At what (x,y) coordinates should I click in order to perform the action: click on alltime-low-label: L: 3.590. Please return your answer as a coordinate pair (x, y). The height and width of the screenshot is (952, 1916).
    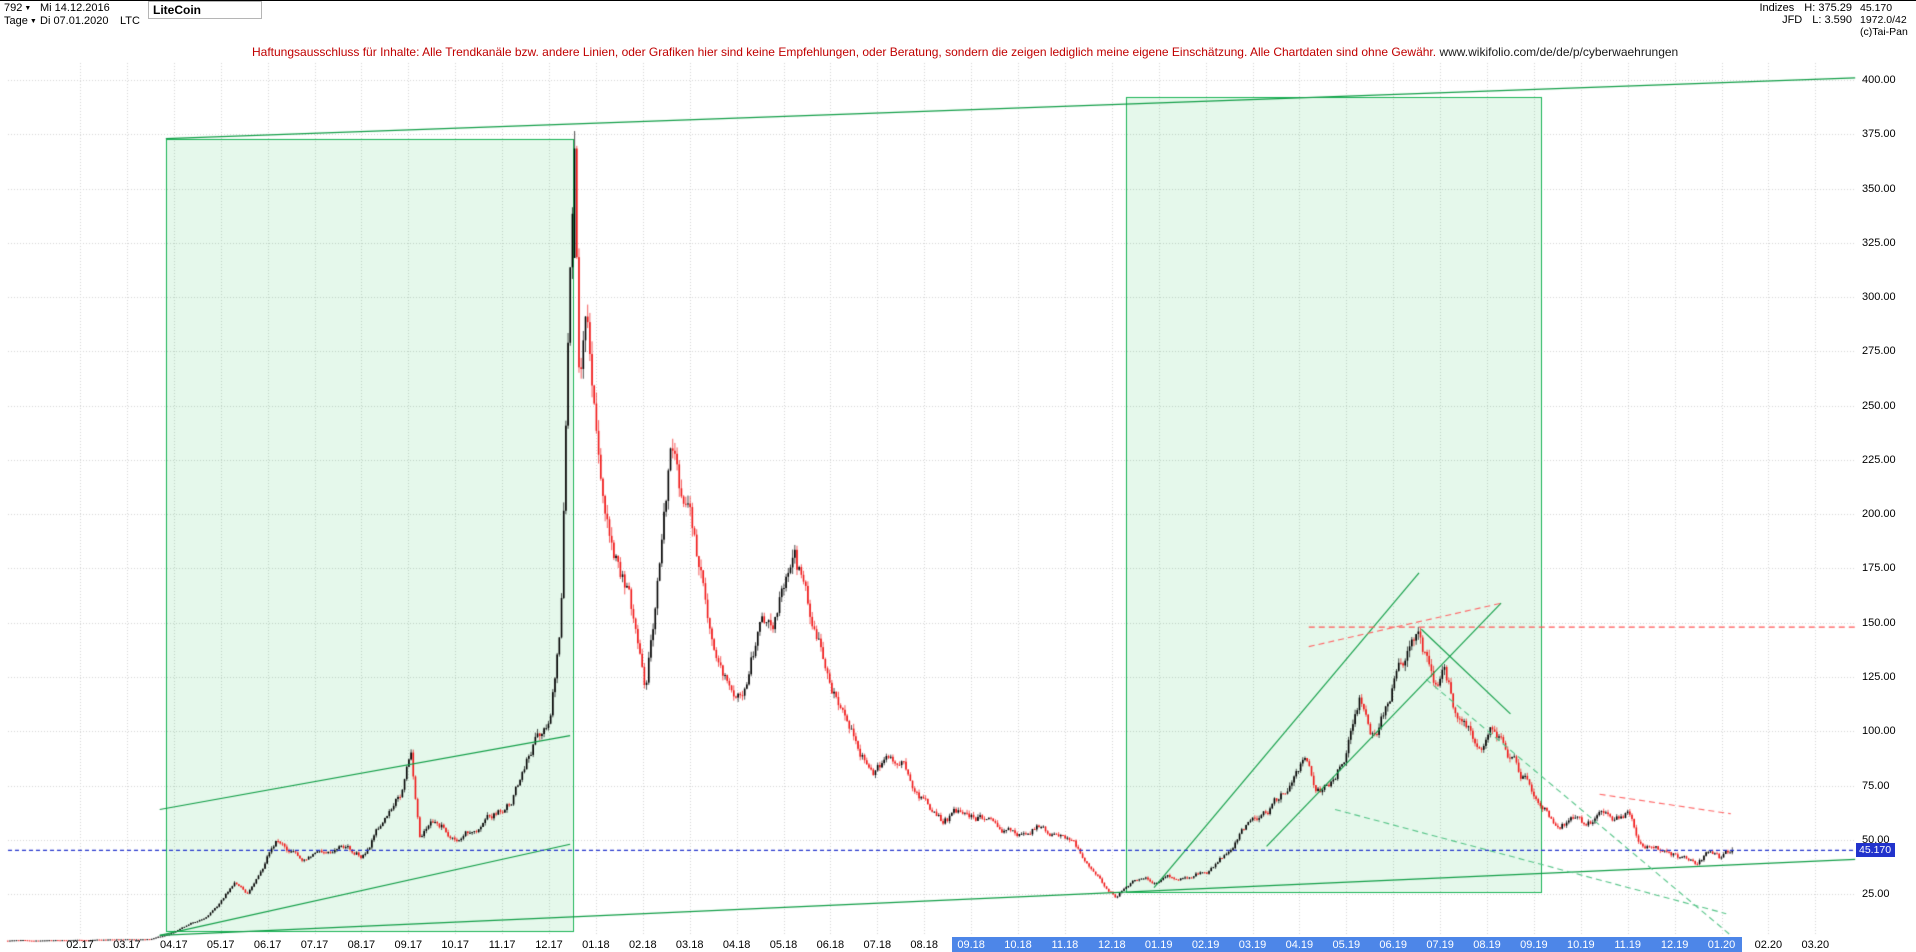
    Looking at the image, I should click on (1832, 20).